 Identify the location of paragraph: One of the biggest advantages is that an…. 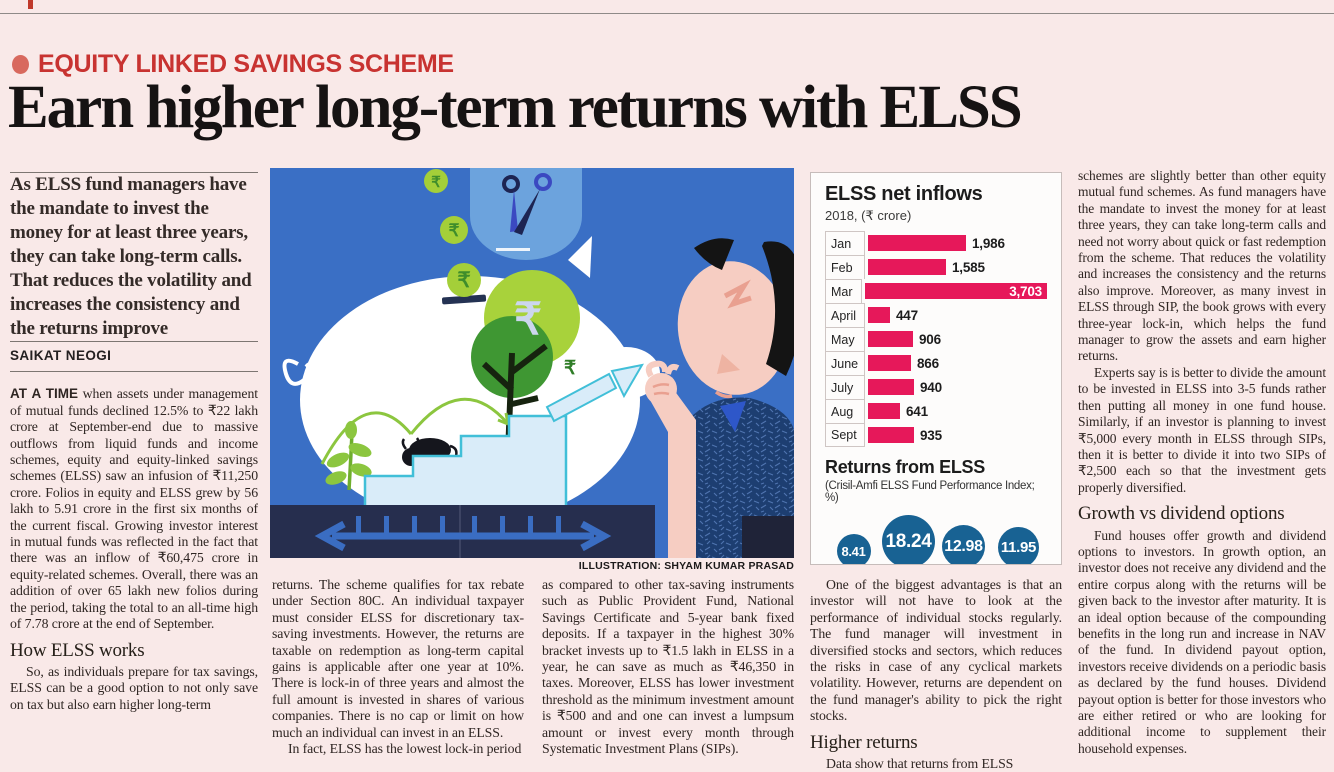
(936, 650).